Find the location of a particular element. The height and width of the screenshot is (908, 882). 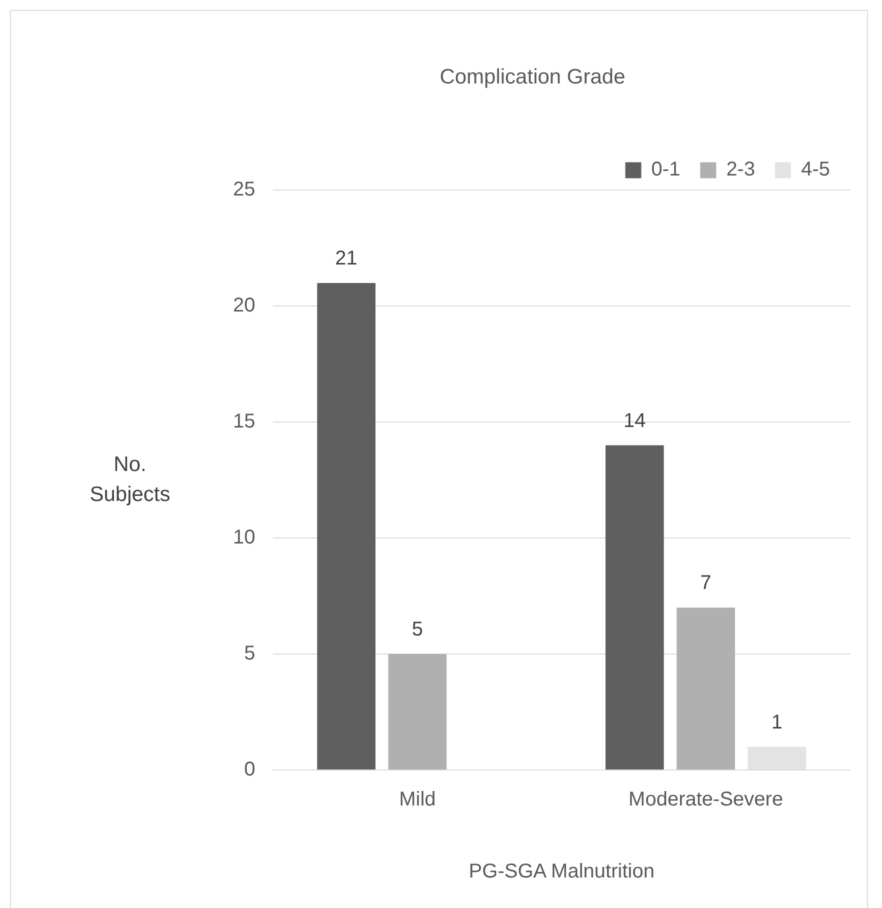

chart-title: Complication Grade is located at coordinates (533, 76).